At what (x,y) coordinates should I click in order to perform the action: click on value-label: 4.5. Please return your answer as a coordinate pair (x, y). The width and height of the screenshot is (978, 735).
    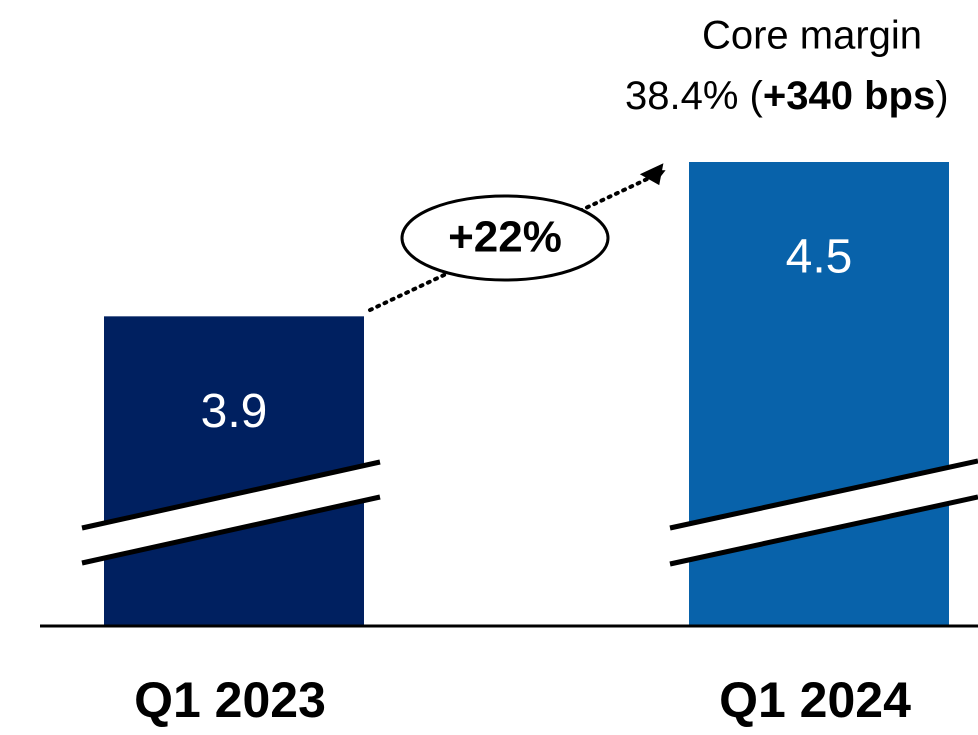
    Looking at the image, I should click on (819, 257).